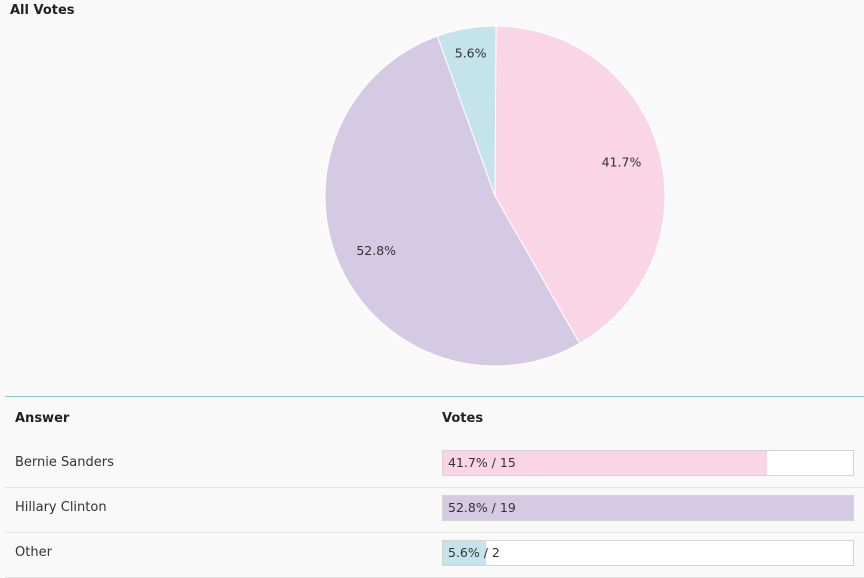 The width and height of the screenshot is (864, 578). I want to click on table-row: Bernie Sanders 41.7% / 15, so click(434, 465).